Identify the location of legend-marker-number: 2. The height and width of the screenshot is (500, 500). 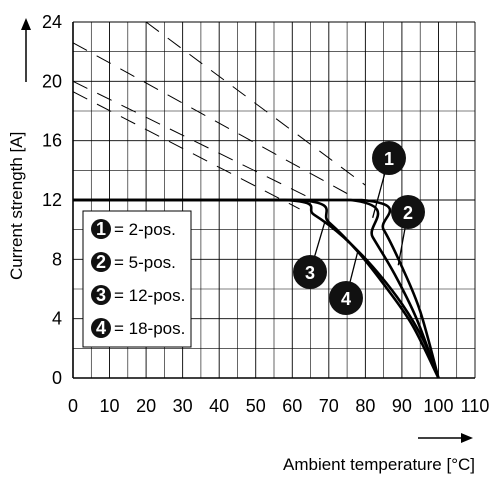
(101, 262).